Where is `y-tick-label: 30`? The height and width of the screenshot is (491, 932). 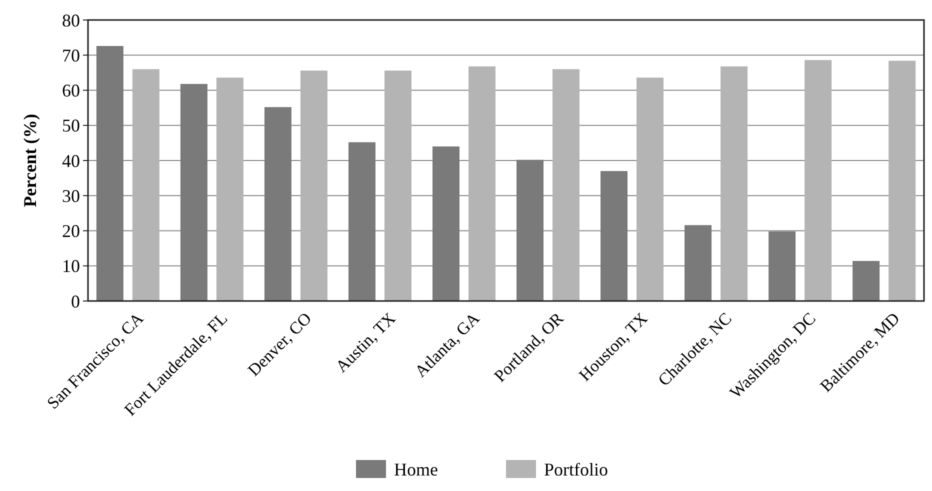
y-tick-label: 30 is located at coordinates (71, 196).